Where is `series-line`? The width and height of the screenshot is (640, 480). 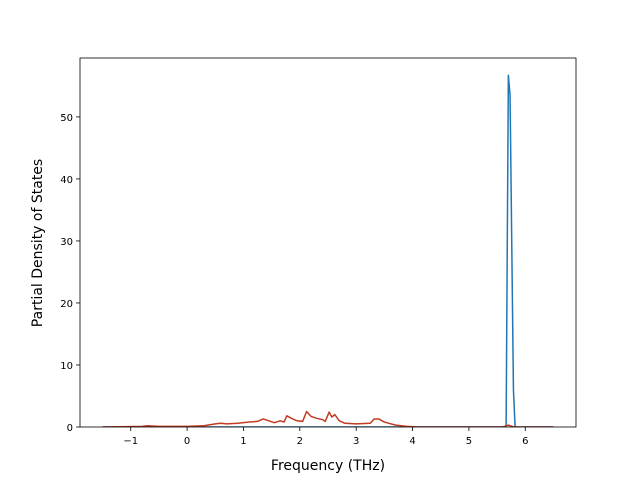 series-line is located at coordinates (328, 418).